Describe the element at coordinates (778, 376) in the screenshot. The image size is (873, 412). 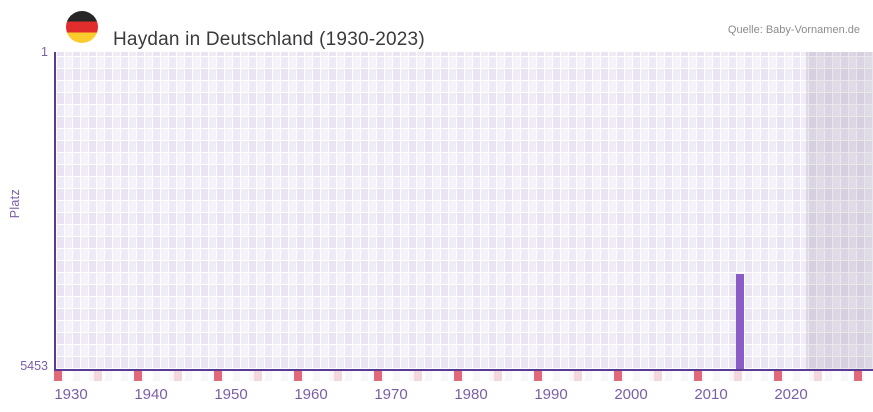
I see `decade-tick-2020` at that location.